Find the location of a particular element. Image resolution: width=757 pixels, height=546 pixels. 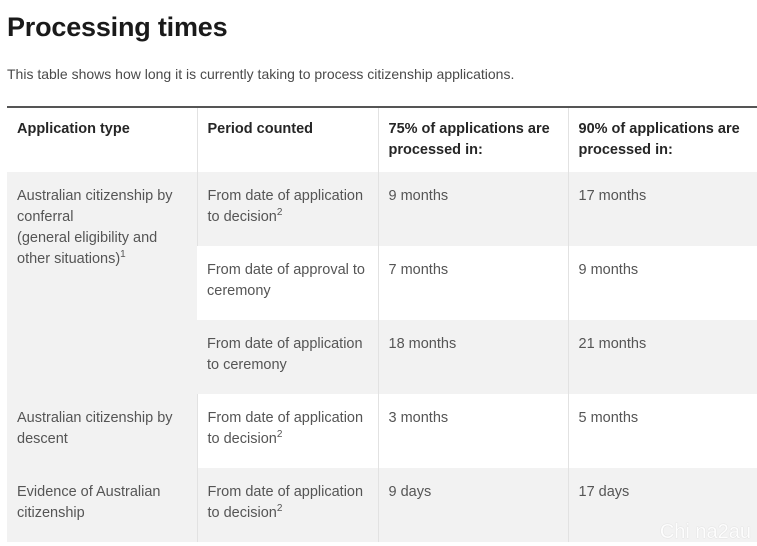

p75-cell: 9 months is located at coordinates (472, 209).